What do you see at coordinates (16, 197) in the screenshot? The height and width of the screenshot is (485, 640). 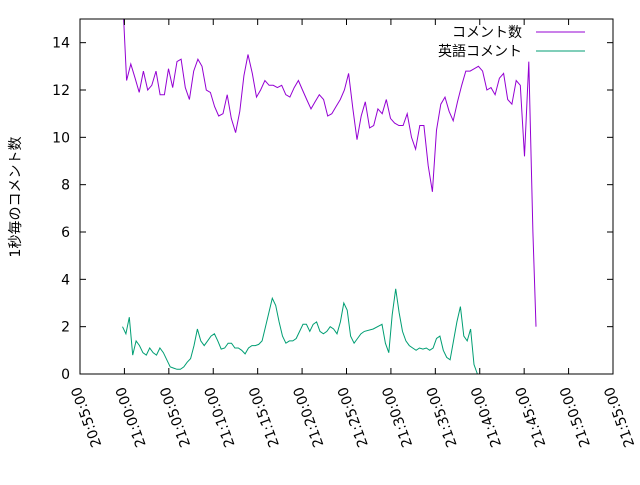 I see `y-axis-label: 1秒毎のコメント数` at bounding box center [16, 197].